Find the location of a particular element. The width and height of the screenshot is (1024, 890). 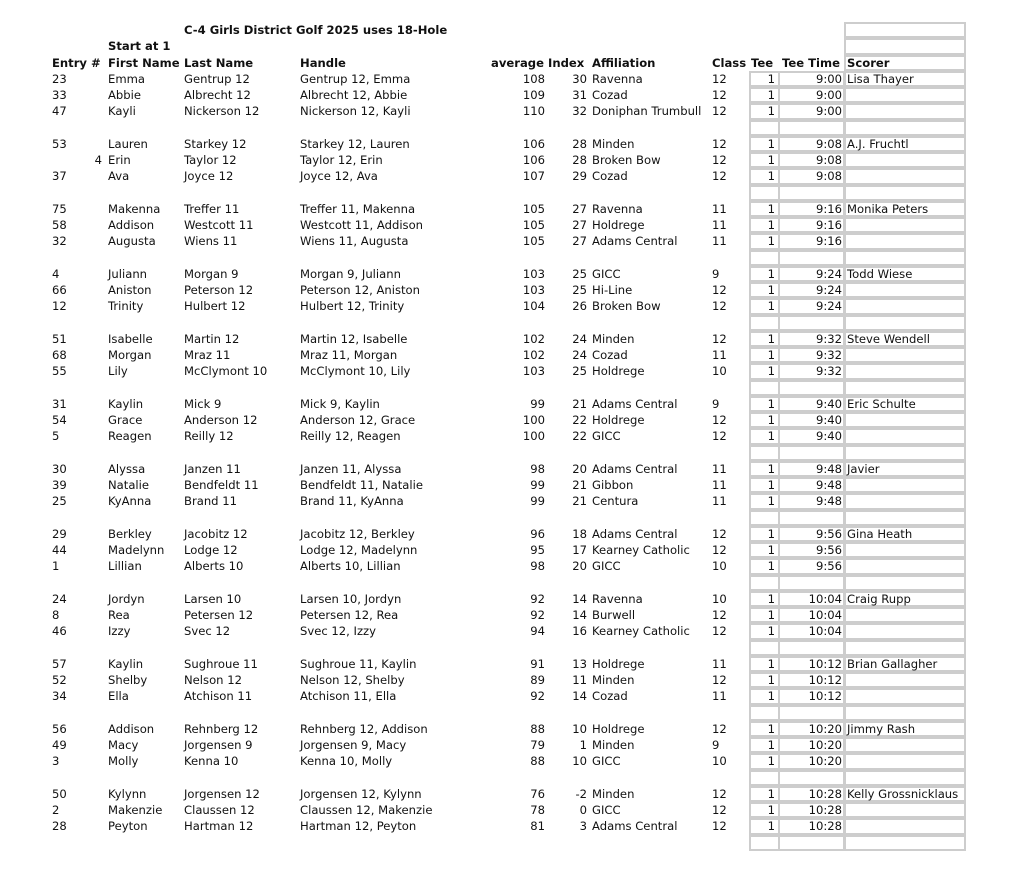

scorer-cell: Todd Wiese is located at coordinates (905, 273).